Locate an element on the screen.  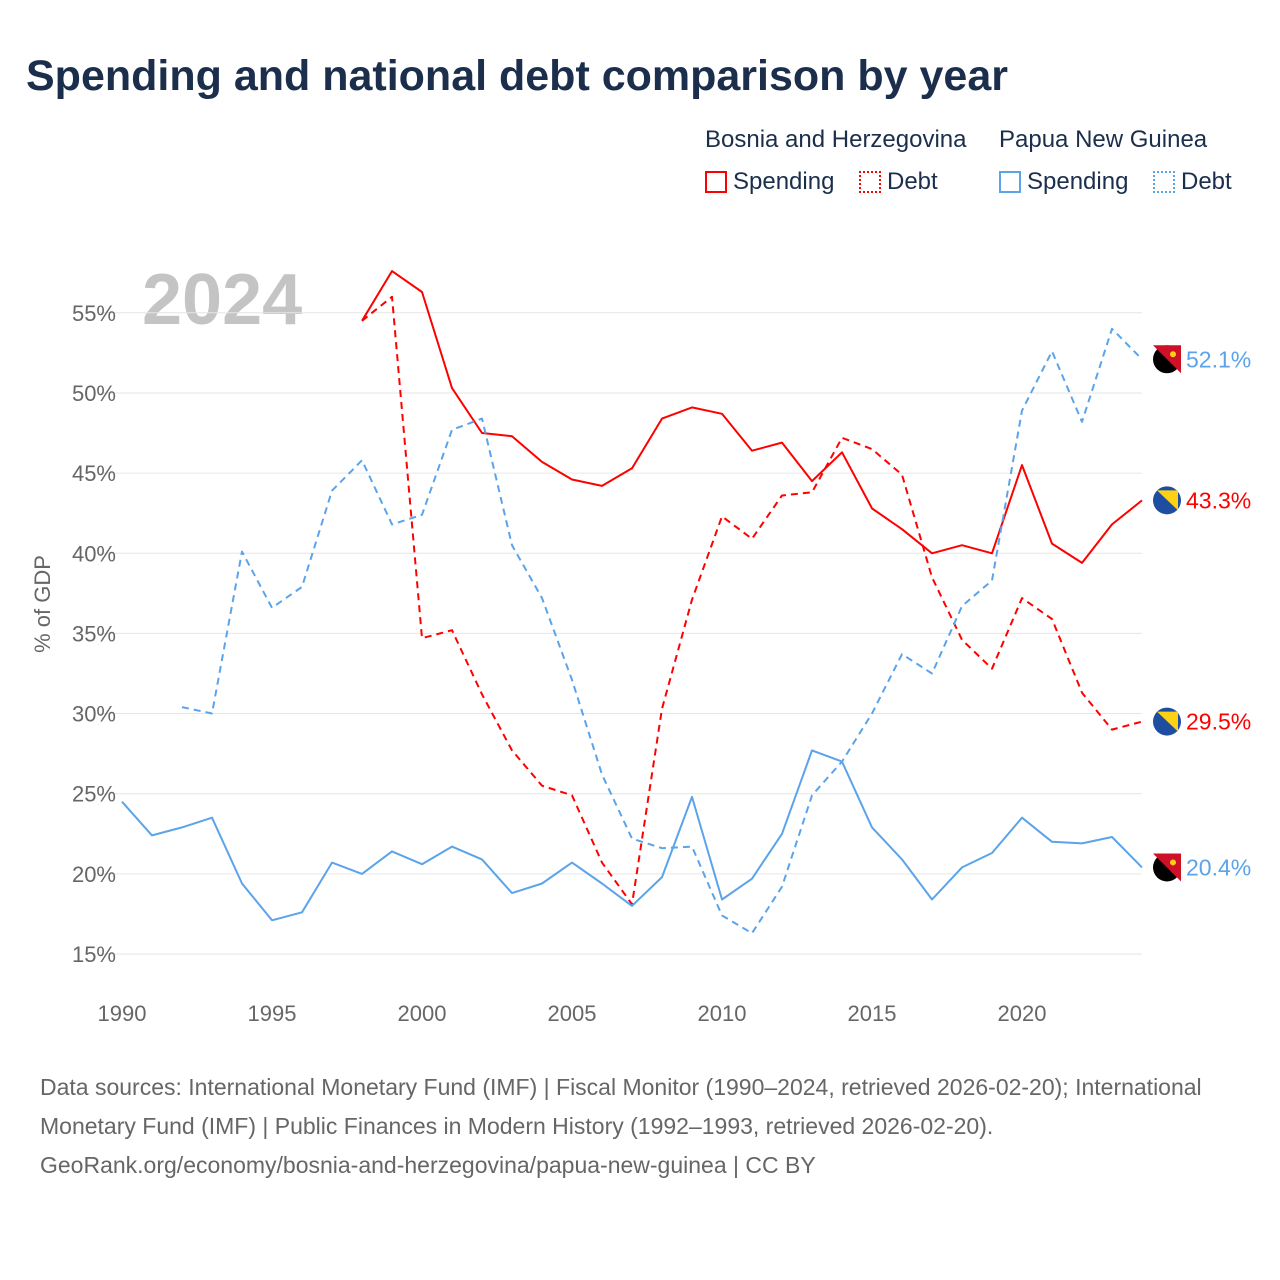
legend-group-bosnia: Bosnia and Herzegovina is located at coordinates (836, 139).